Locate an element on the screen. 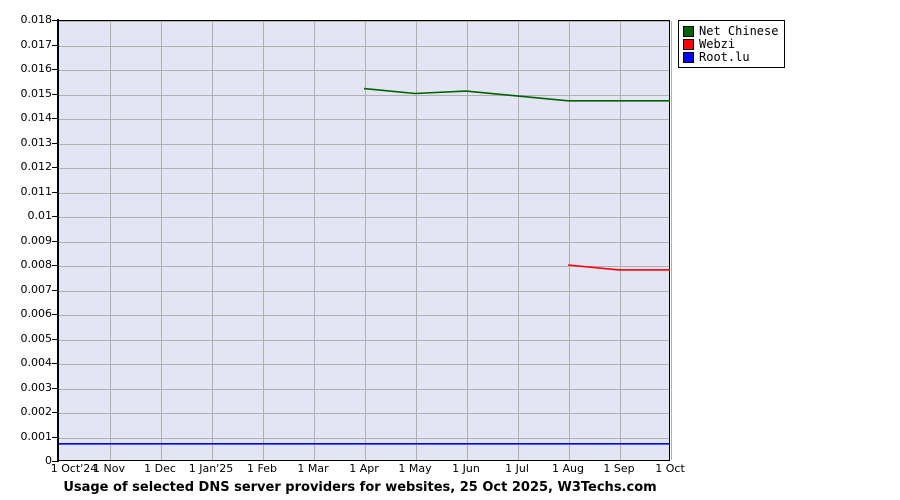  legend-item-net-chinese: Net Chinese is located at coordinates (730, 31).